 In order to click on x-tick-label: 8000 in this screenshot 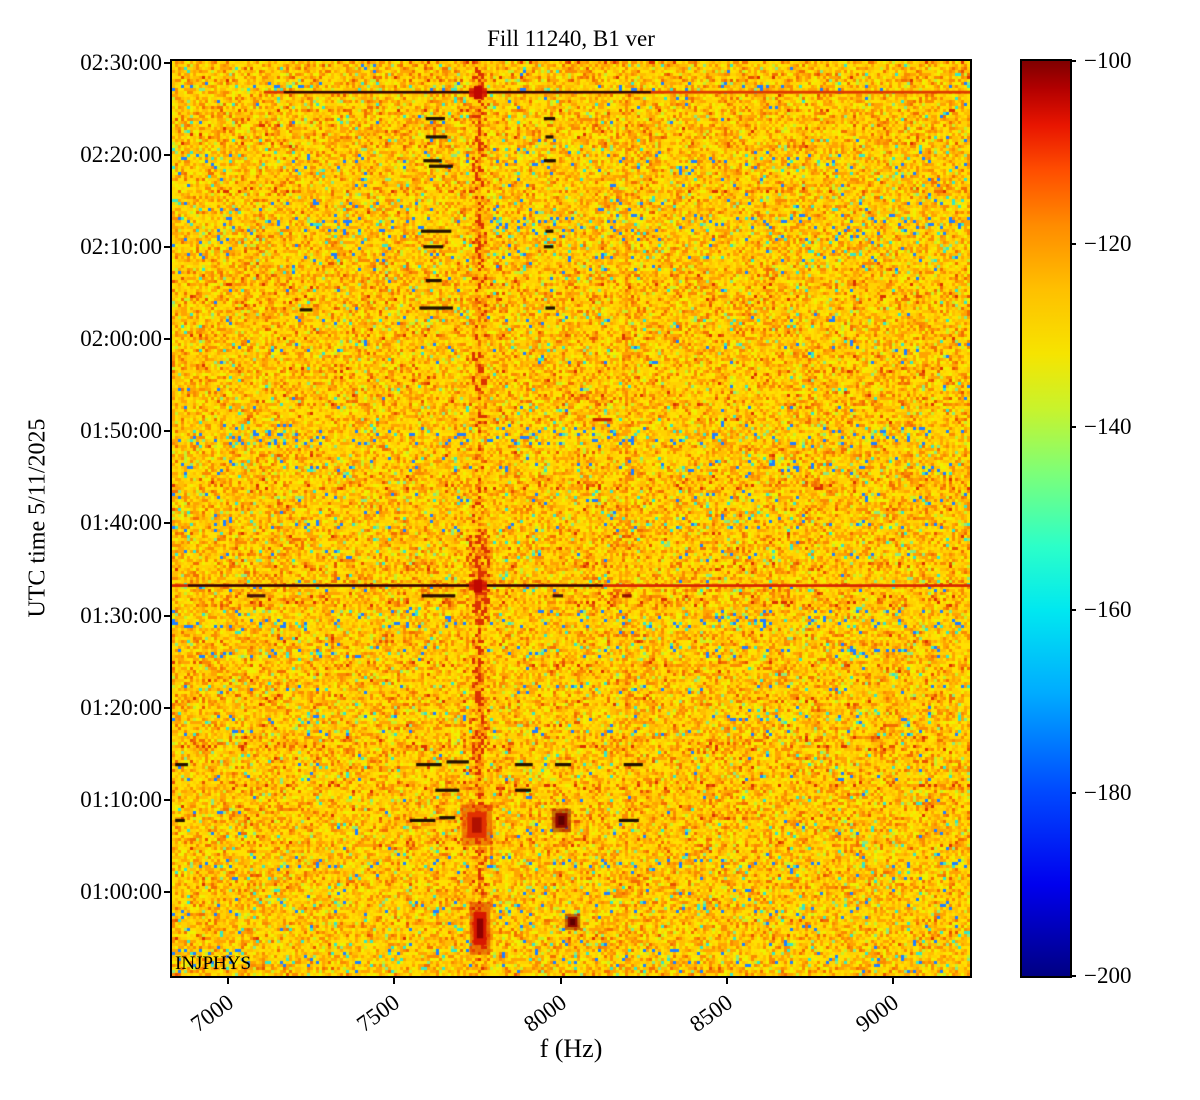, I will do `click(544, 1013)`.